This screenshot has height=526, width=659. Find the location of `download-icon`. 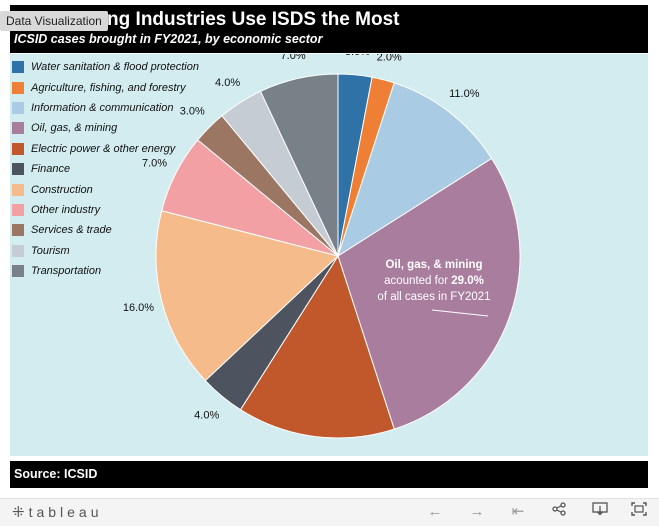

download-icon is located at coordinates (600, 512).